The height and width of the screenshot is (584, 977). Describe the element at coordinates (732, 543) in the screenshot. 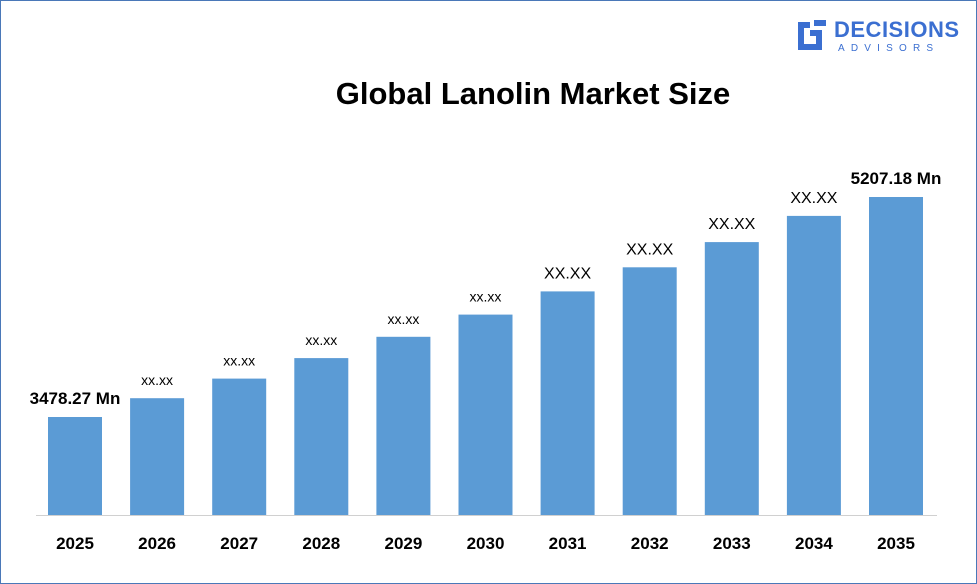

I see `x-tick-label-2033: 2033` at that location.